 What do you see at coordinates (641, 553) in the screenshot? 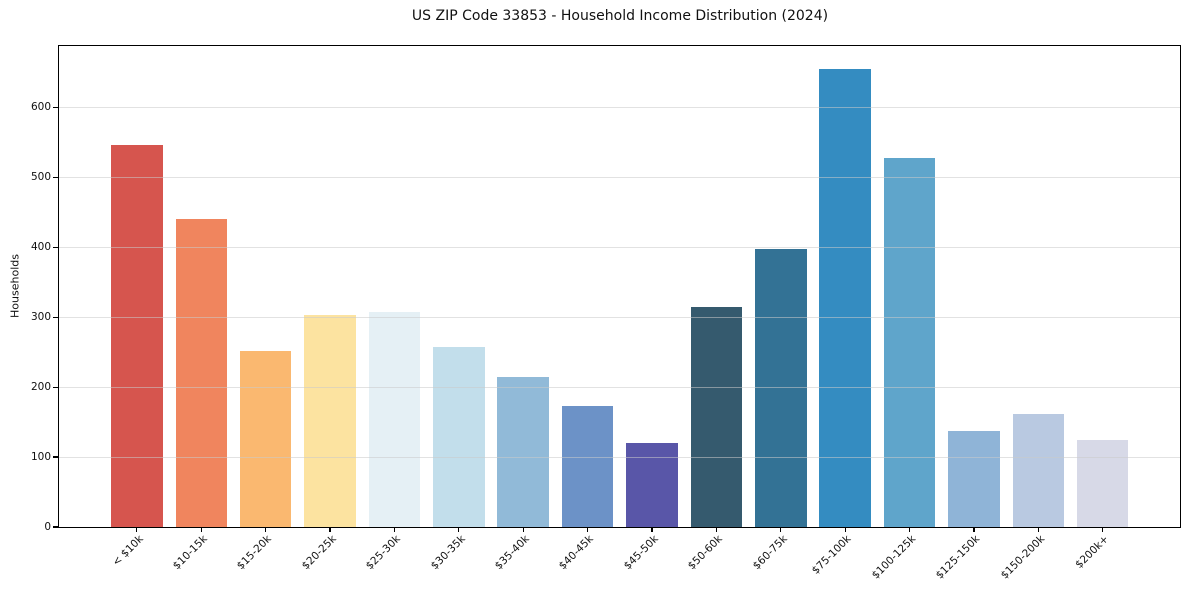
I see `x-tick-label-text: $45-50k` at bounding box center [641, 553].